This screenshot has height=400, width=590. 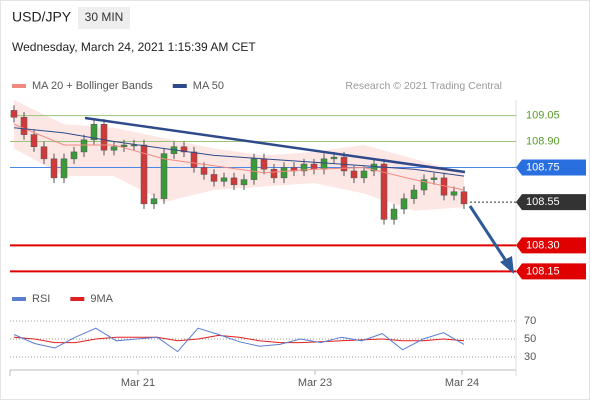 What do you see at coordinates (507, 265) in the screenshot?
I see `arrow-head` at bounding box center [507, 265].